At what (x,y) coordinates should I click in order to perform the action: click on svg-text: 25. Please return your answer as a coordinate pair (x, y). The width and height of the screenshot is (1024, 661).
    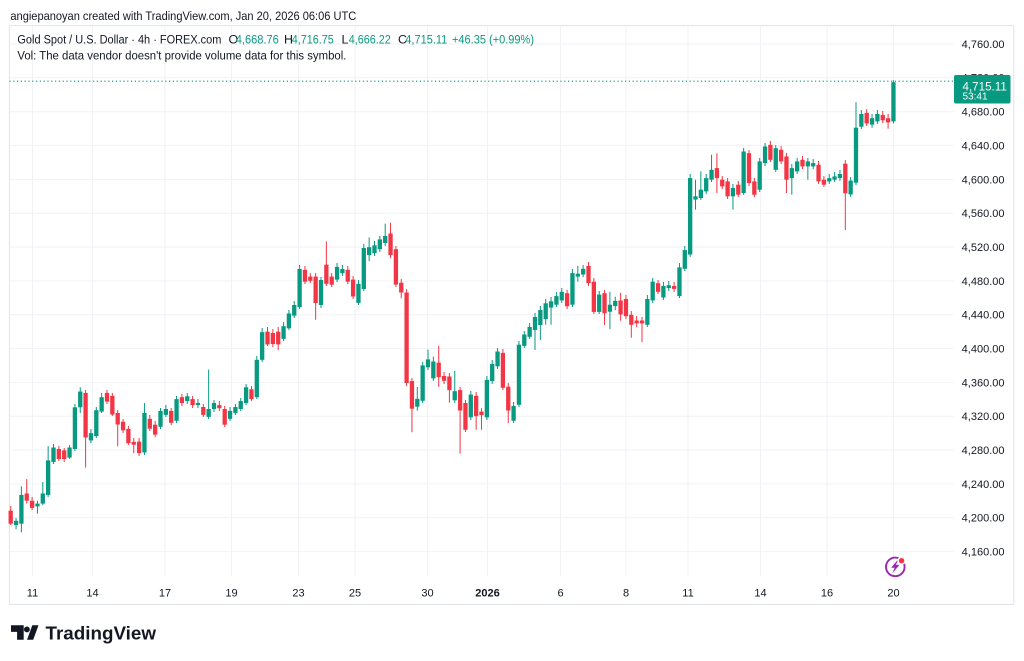
    Looking at the image, I should click on (355, 593).